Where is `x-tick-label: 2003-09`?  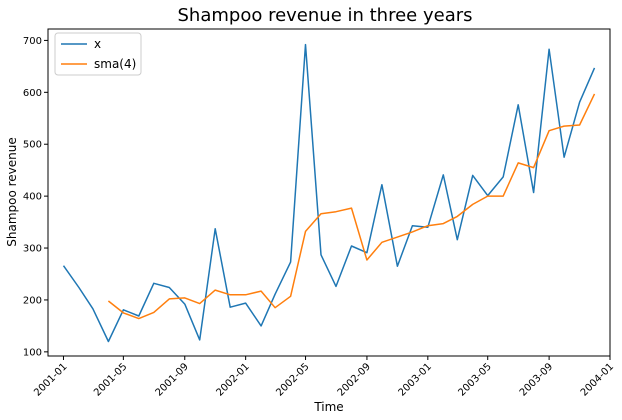
x-tick-label: 2003-09 is located at coordinates (536, 379).